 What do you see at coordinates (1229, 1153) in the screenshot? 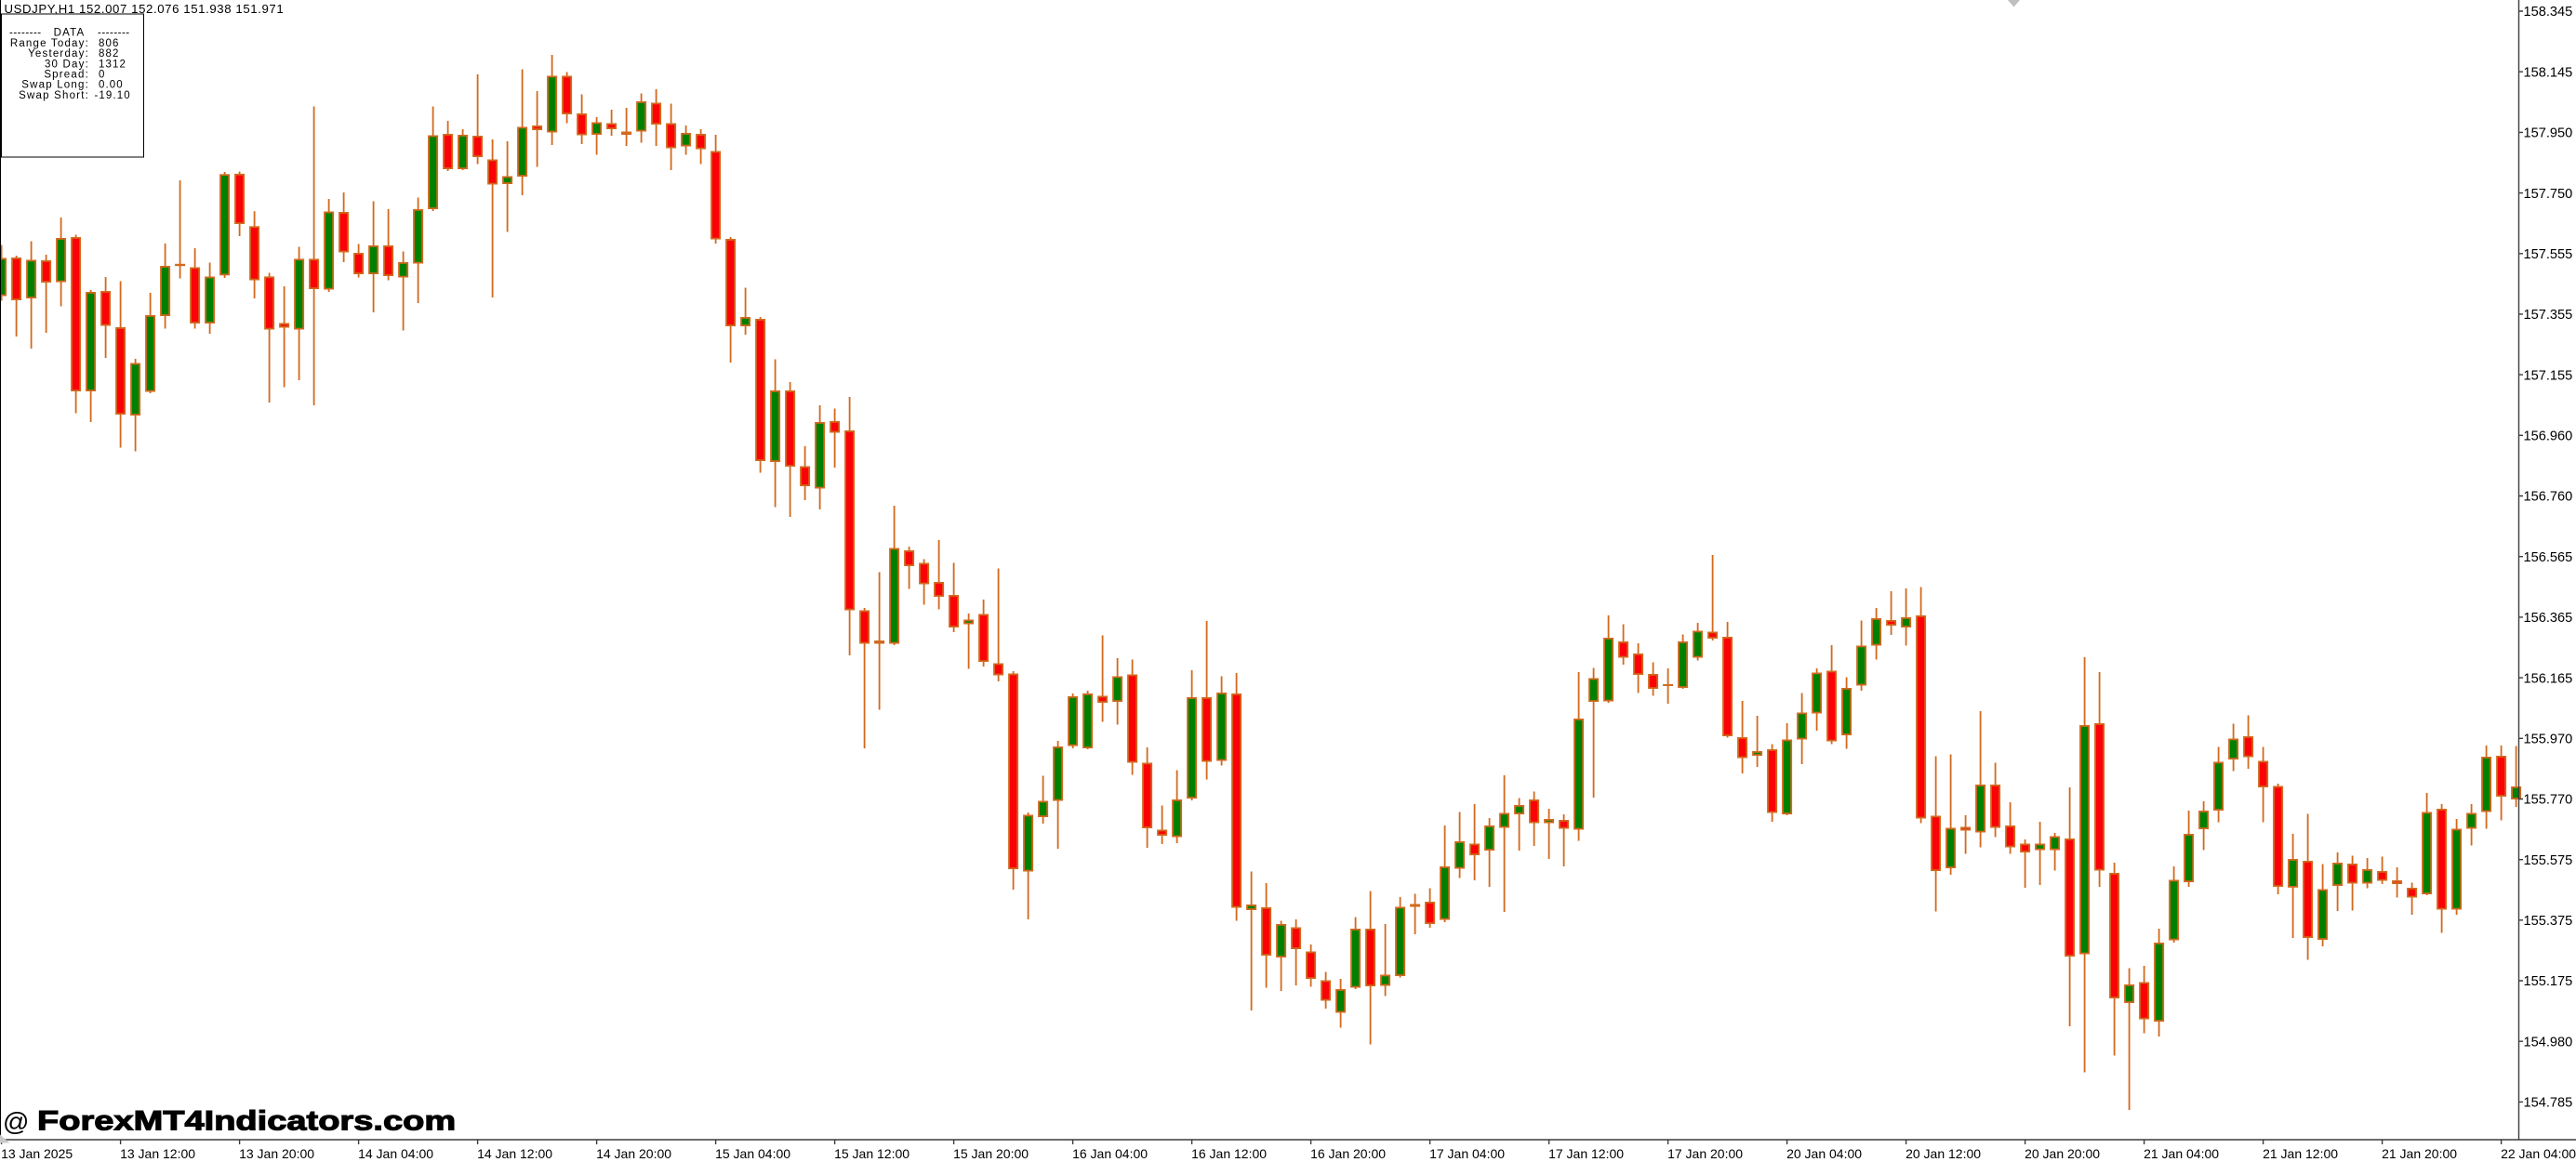
I see `svg-text: 16 Jan 12:00` at bounding box center [1229, 1153].